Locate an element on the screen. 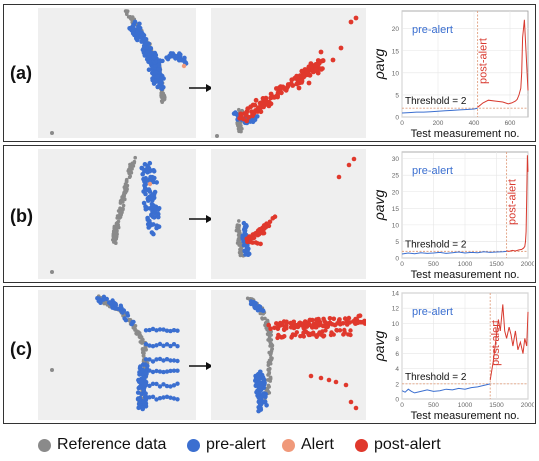 The image size is (539, 461). y-tick-label: 12 is located at coordinates (396, 309).